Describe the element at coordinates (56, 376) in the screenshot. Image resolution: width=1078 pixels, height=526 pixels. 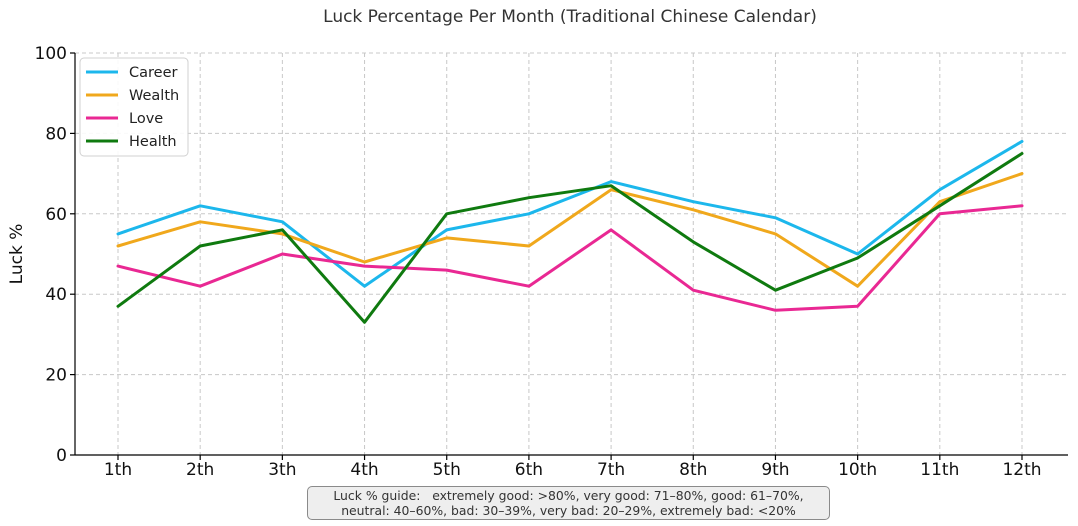
I see `y-tick-label: 20` at that location.